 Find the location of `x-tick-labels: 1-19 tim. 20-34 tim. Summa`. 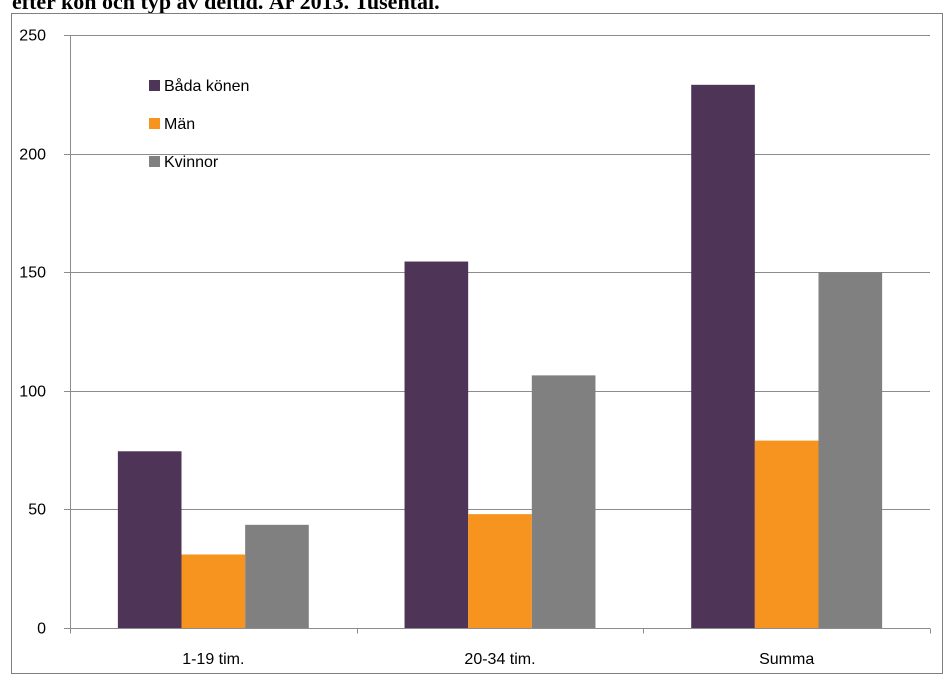

x-tick-labels: 1-19 tim. 20-34 tim. Summa is located at coordinates (498, 659).